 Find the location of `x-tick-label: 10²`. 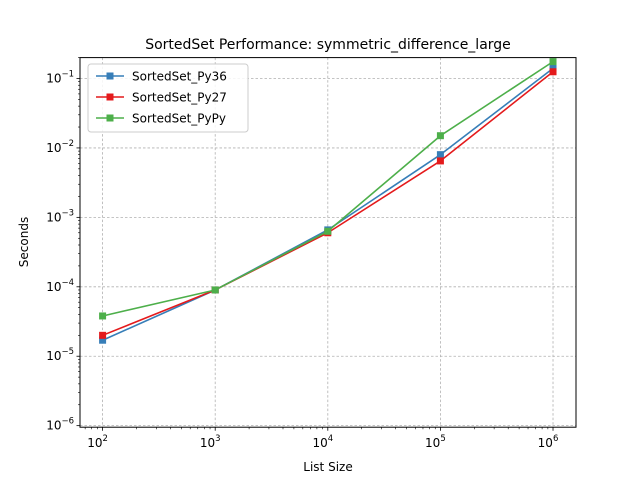

x-tick-label: 10² is located at coordinates (97, 442).